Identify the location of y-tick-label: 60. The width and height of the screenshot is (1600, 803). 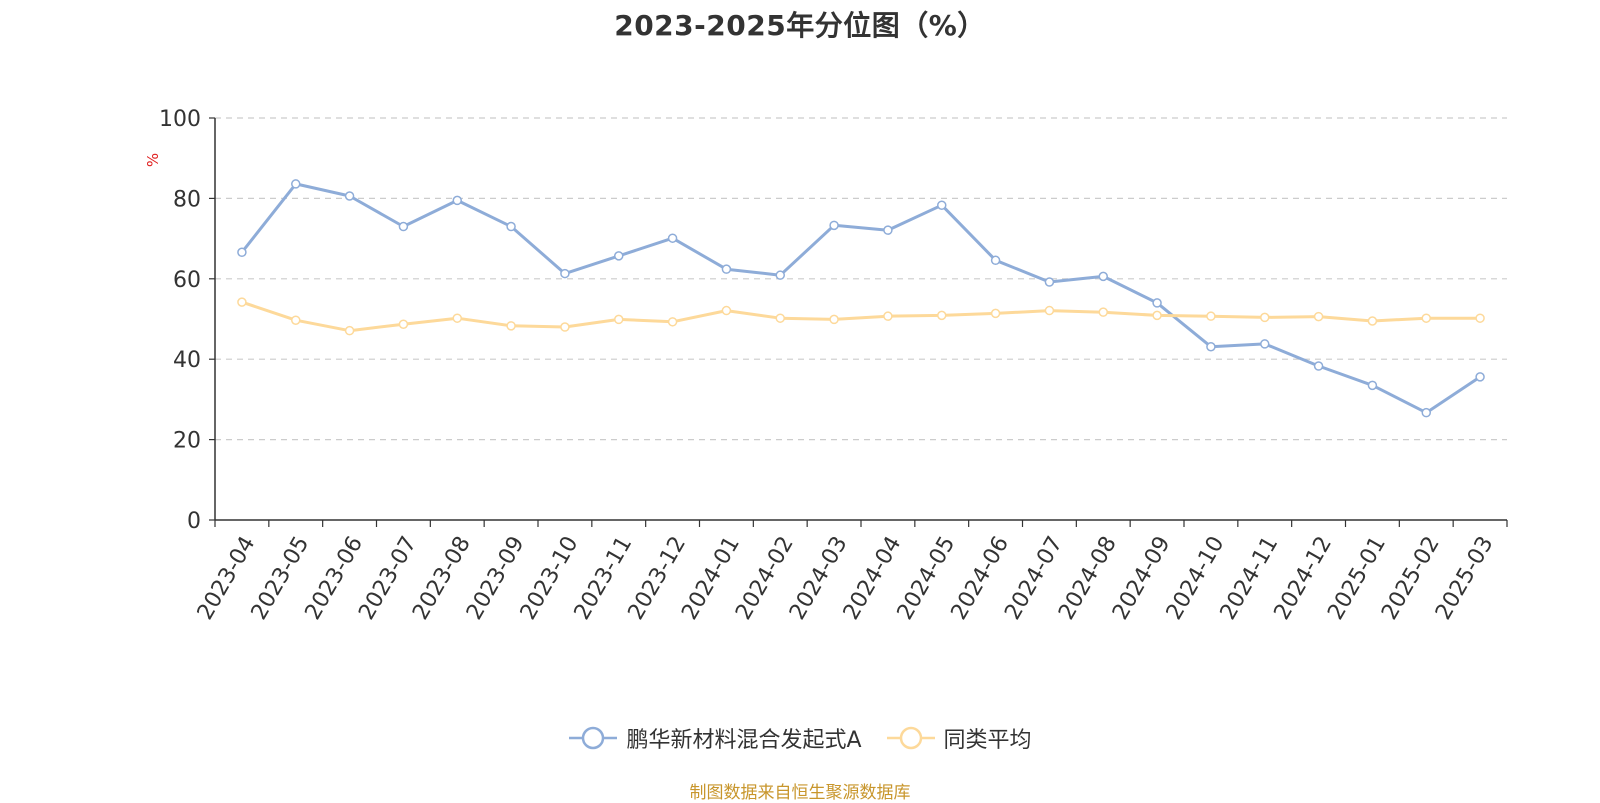
(187, 280).